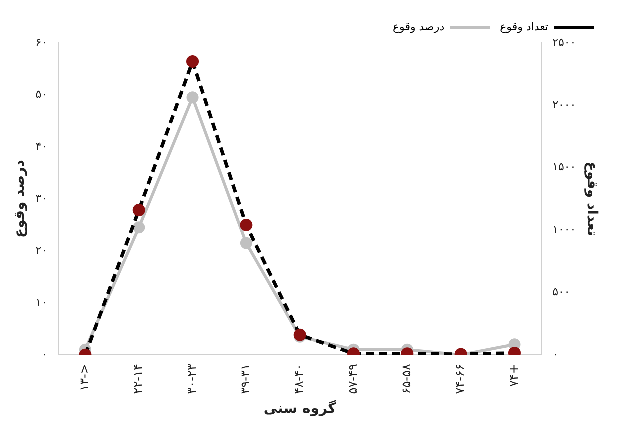  What do you see at coordinates (191, 379) in the screenshot?
I see `x-tick-label: ۳۰-۲۳` at bounding box center [191, 379].